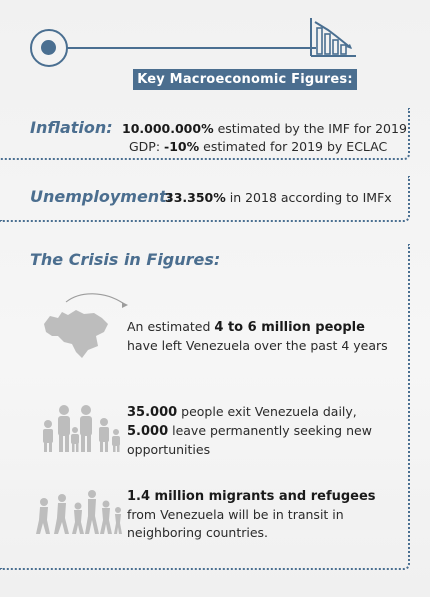 Image resolution: width=430 pixels, height=597 pixels. Describe the element at coordinates (198, 532) in the screenshot. I see `crisis-item-3-line3: neighboring countries.` at that location.